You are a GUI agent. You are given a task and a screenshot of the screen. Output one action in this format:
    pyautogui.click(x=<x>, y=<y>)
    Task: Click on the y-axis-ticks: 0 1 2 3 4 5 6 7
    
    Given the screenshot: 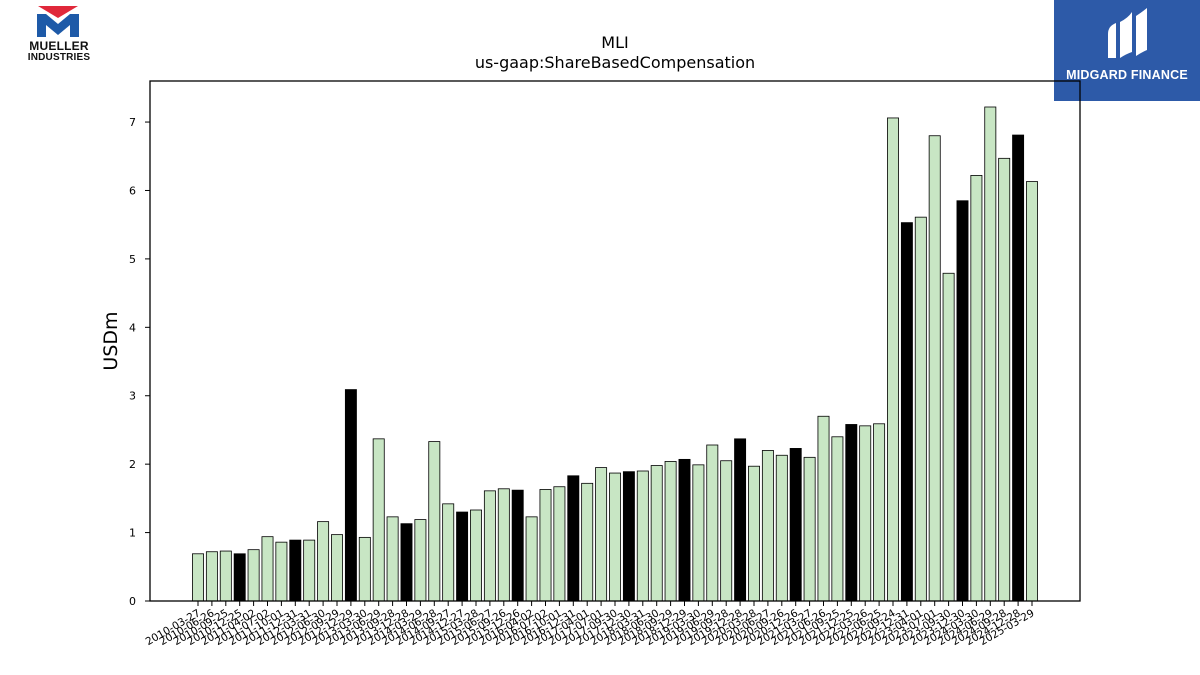 What is the action you would take?
    pyautogui.click(x=139, y=362)
    